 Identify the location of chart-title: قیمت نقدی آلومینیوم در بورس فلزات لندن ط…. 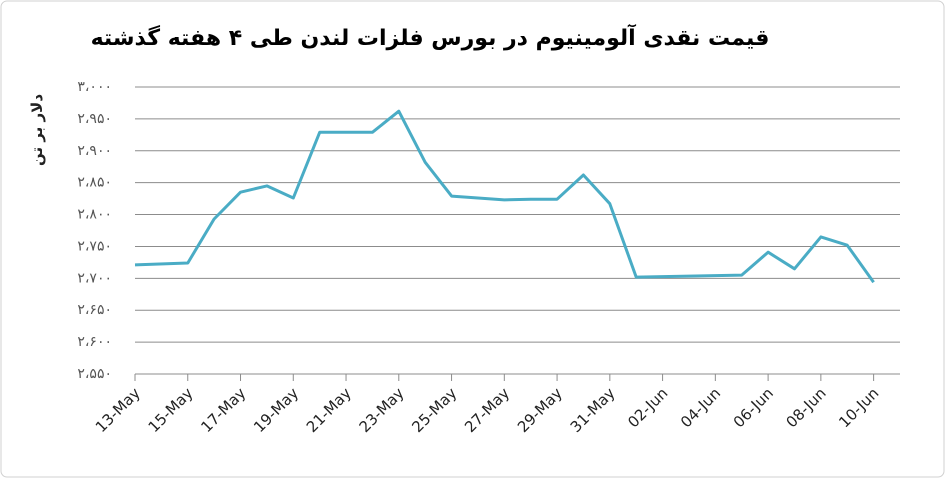
(430, 37).